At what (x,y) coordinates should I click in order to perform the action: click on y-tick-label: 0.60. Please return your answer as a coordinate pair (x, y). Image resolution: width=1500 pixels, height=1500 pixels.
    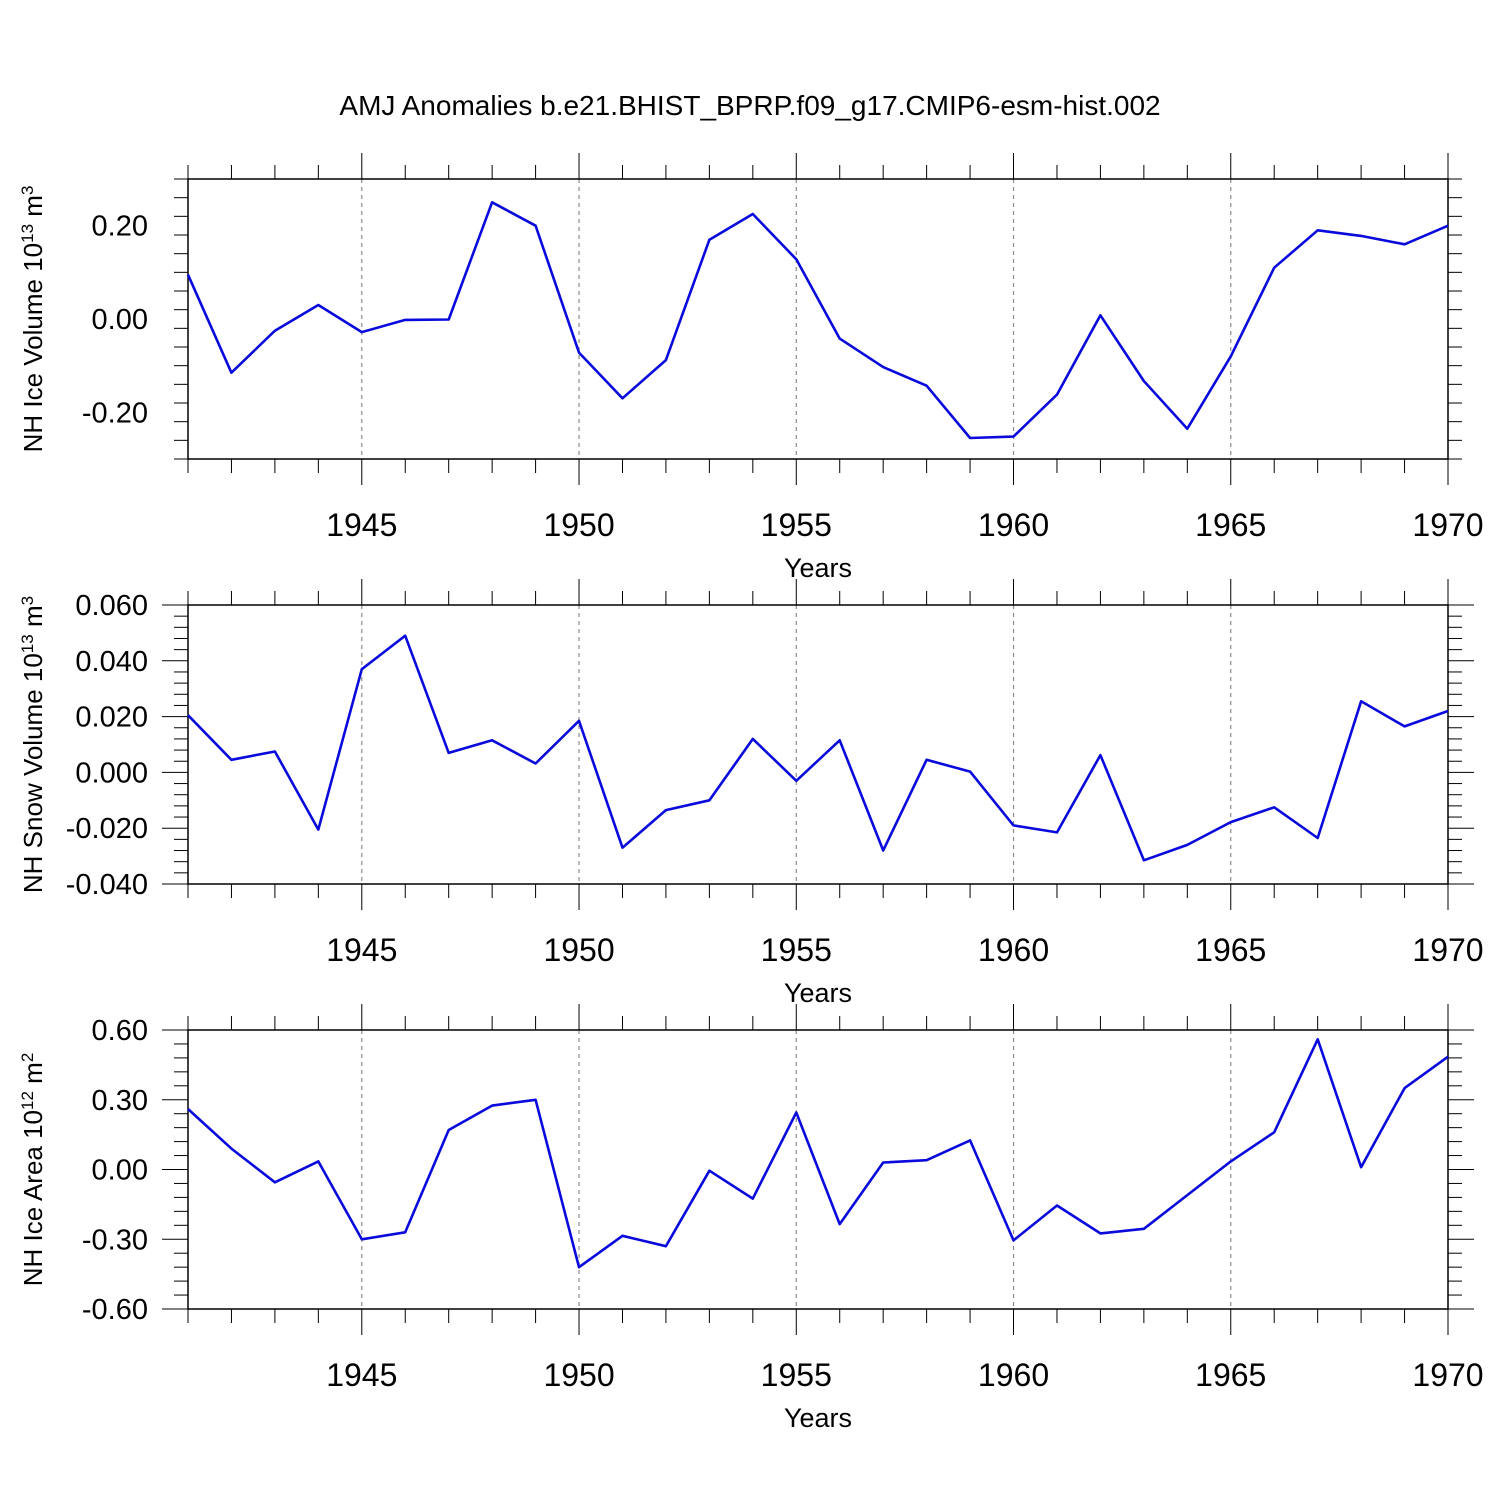
    Looking at the image, I should click on (120, 1031).